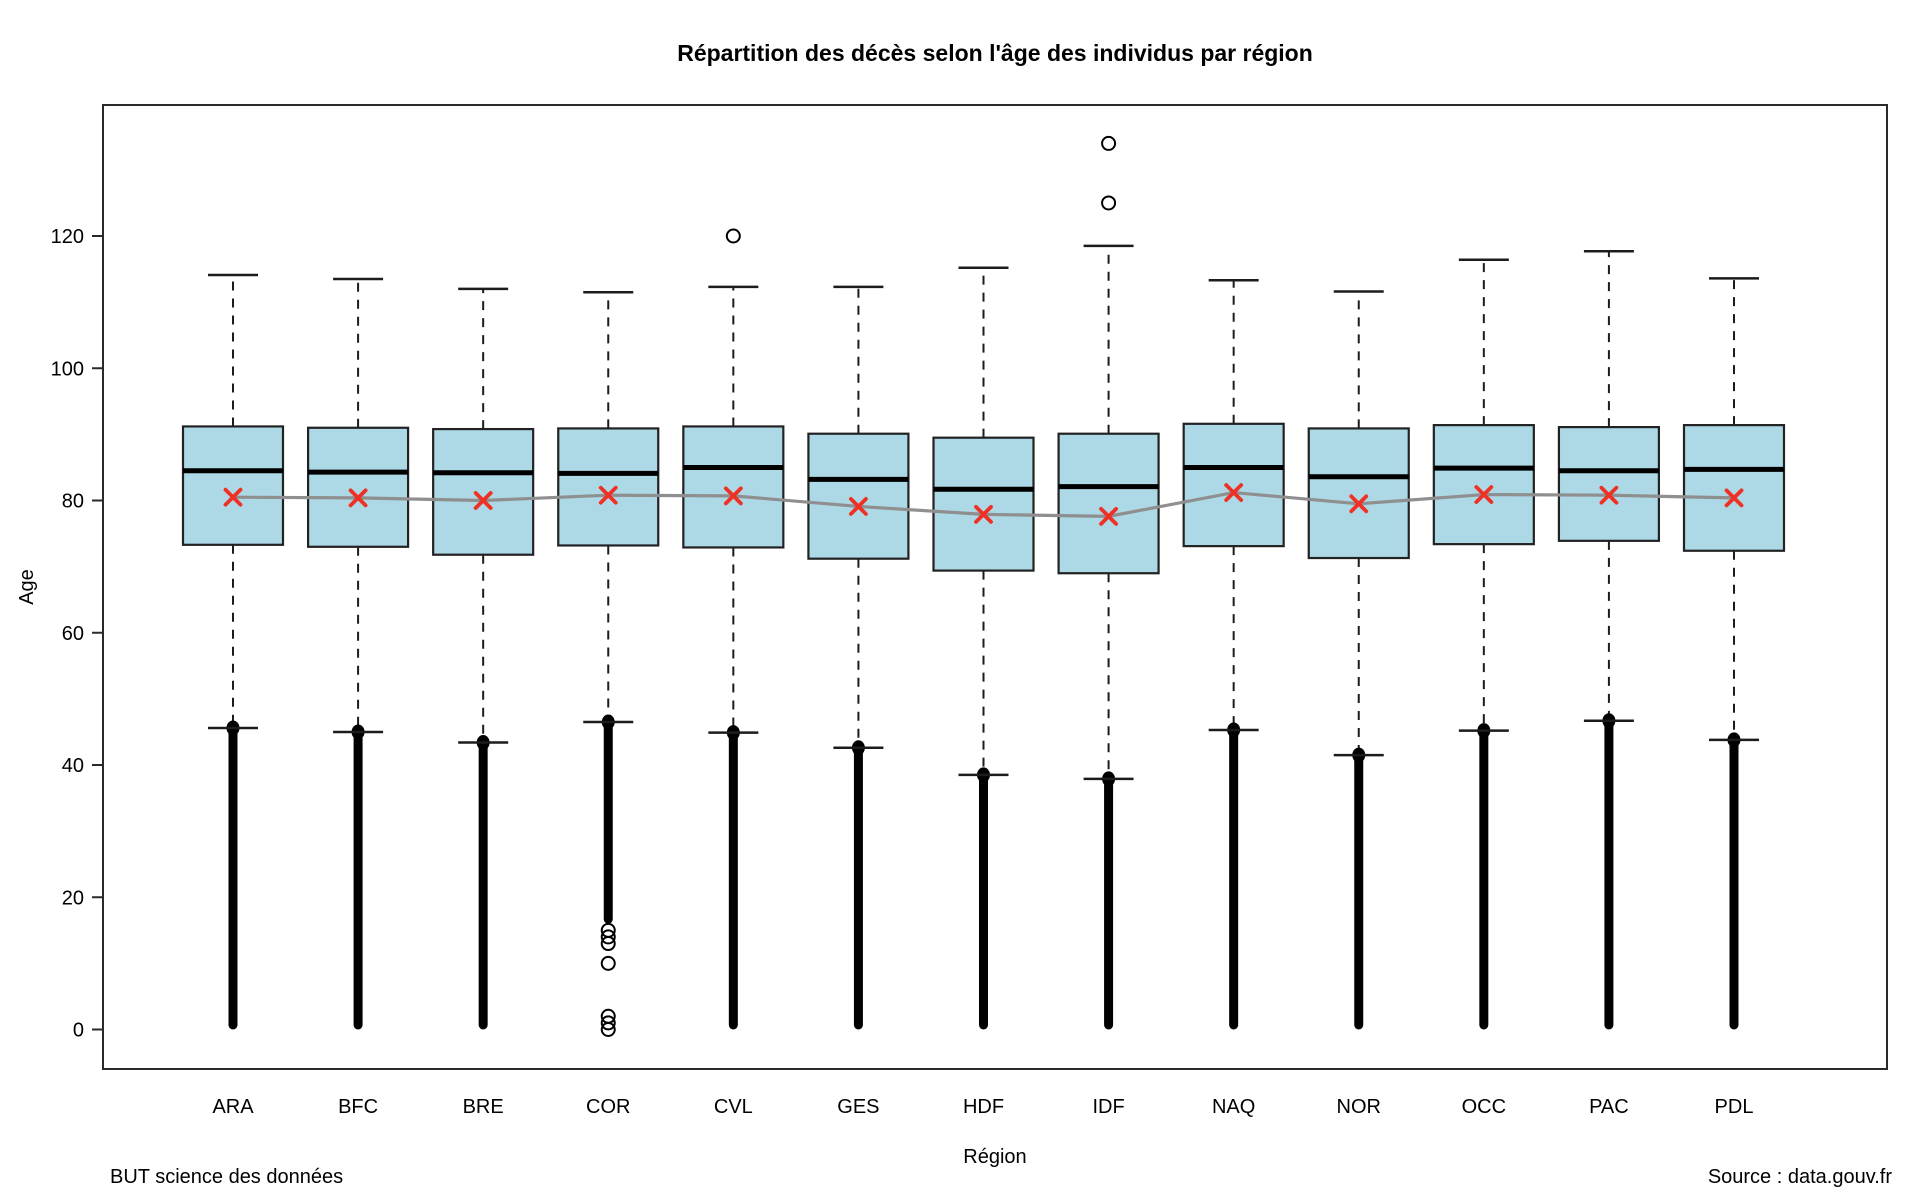 The width and height of the screenshot is (1920, 1200). Describe the element at coordinates (73, 634) in the screenshot. I see `y-tick-label: 60` at that location.